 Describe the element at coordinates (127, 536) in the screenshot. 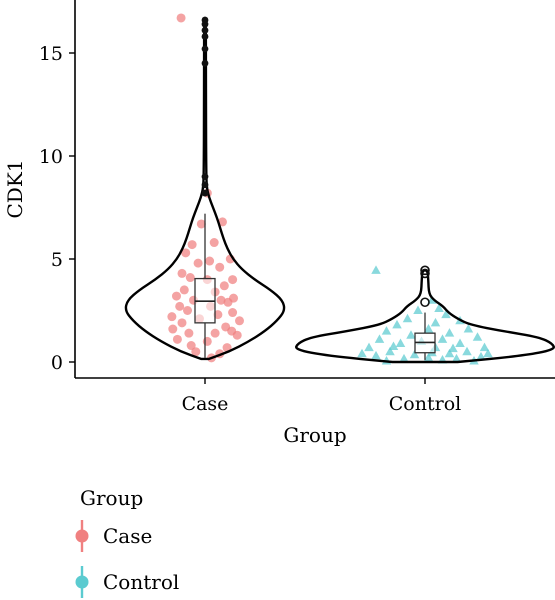

I see `legend-entry-label: Case` at that location.